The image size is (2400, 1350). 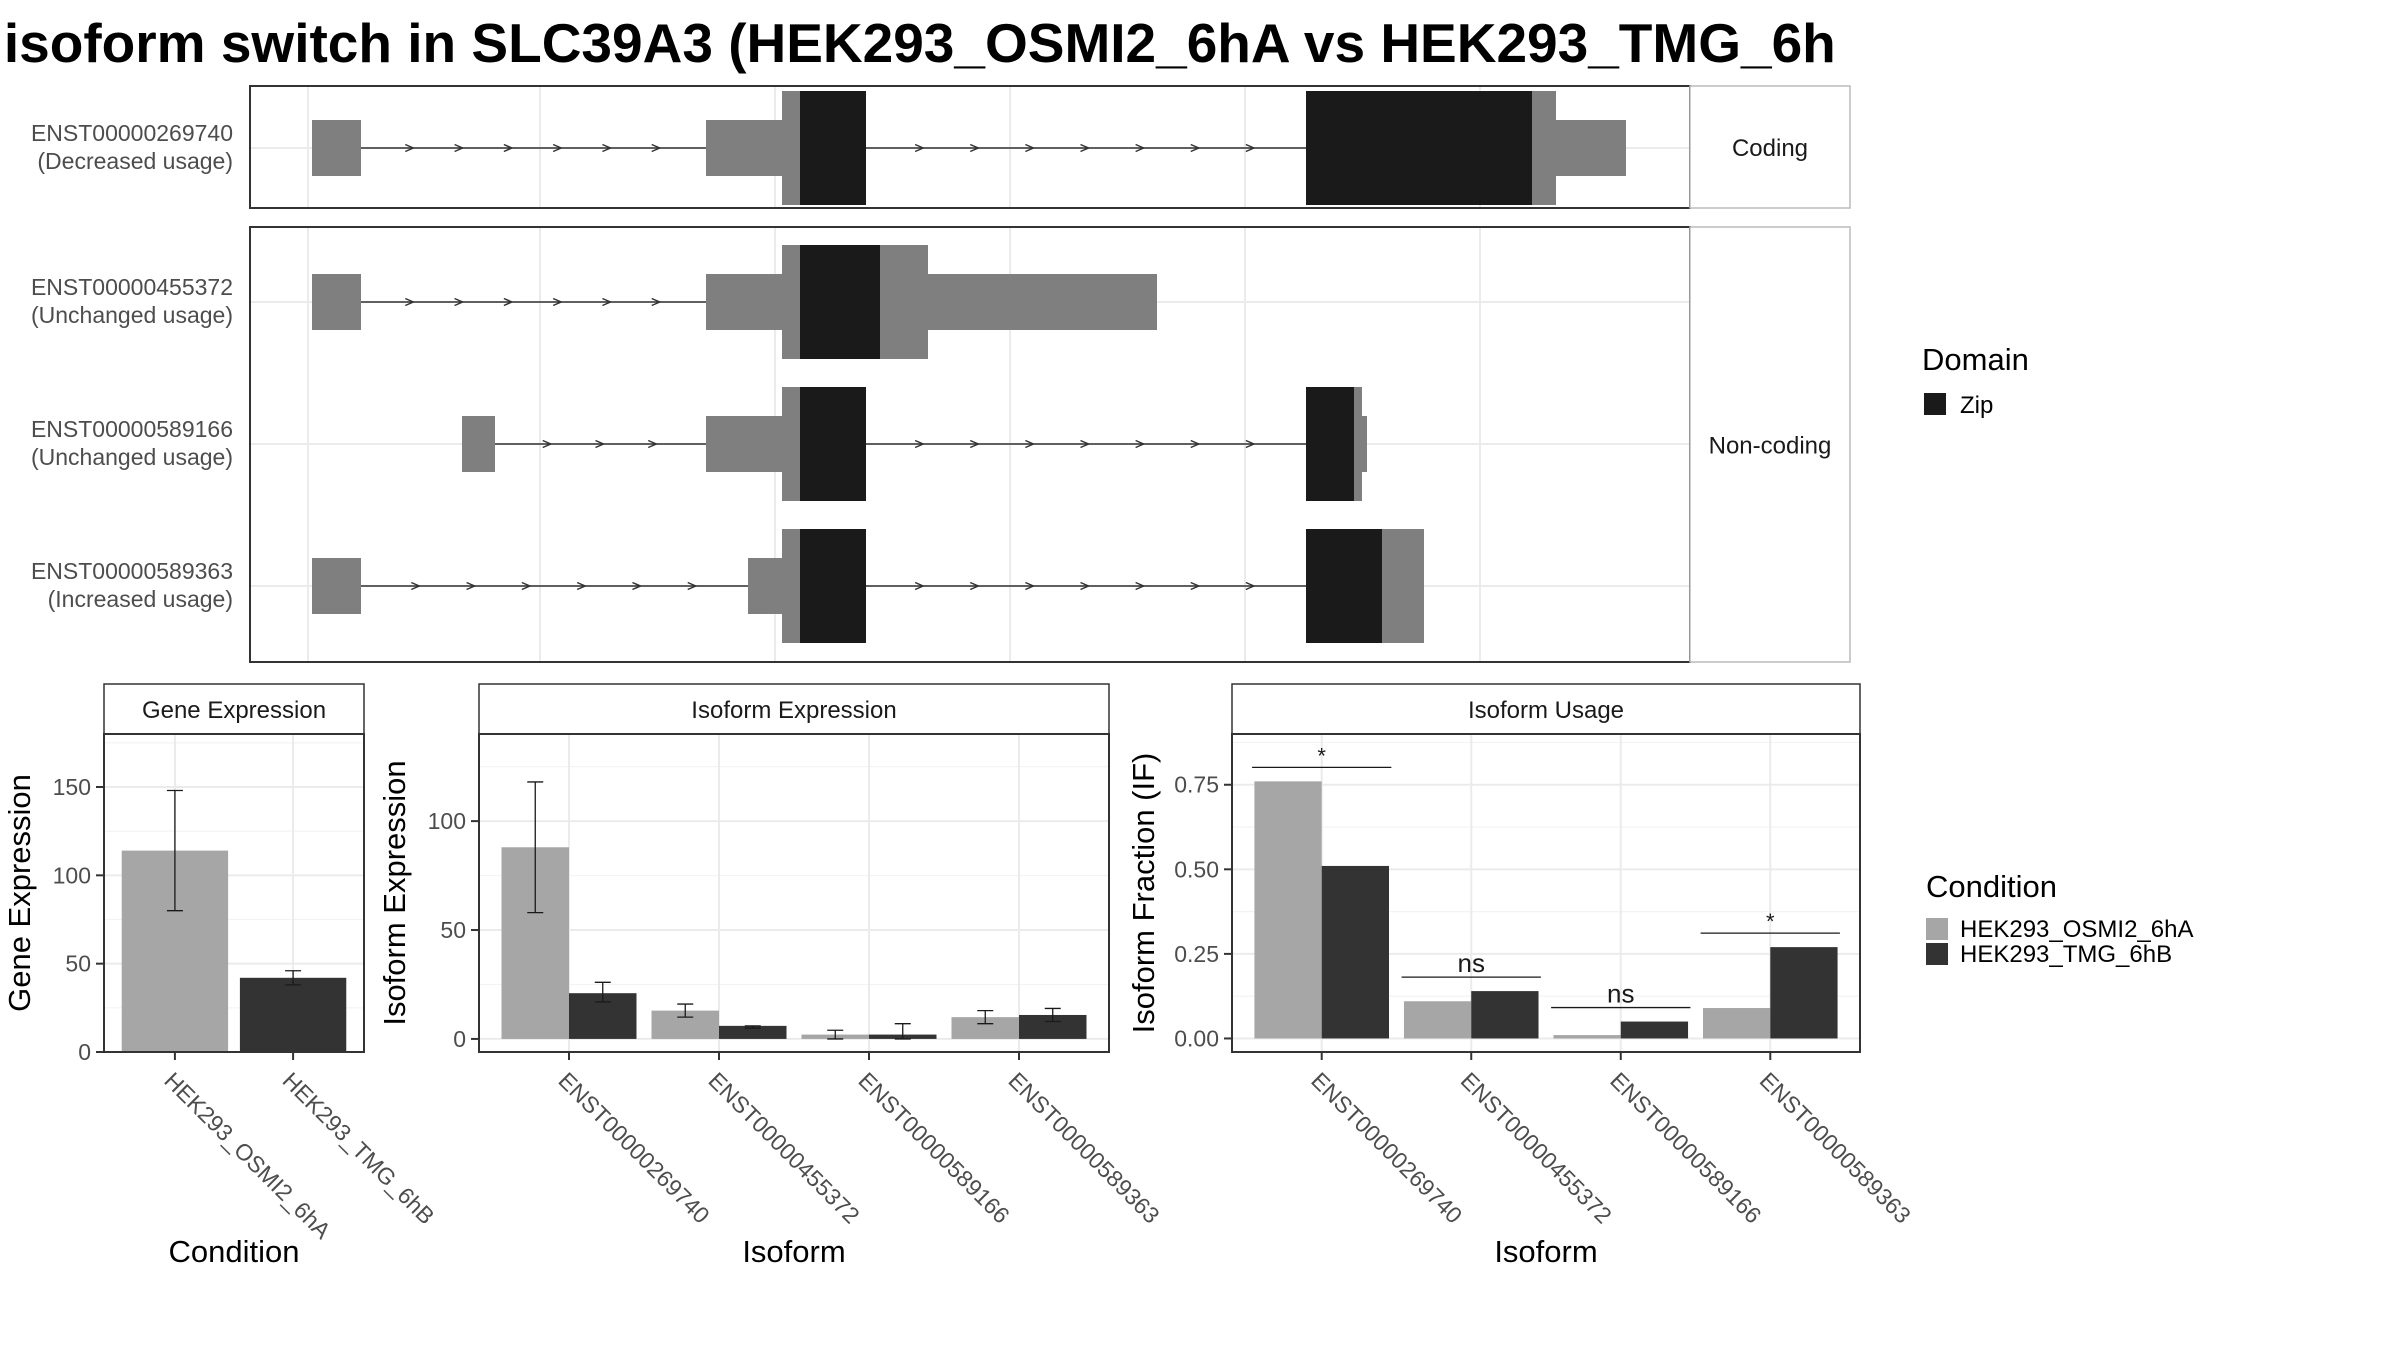 What do you see at coordinates (1196, 869) in the screenshot?
I see `y-tick-label: 0.50` at bounding box center [1196, 869].